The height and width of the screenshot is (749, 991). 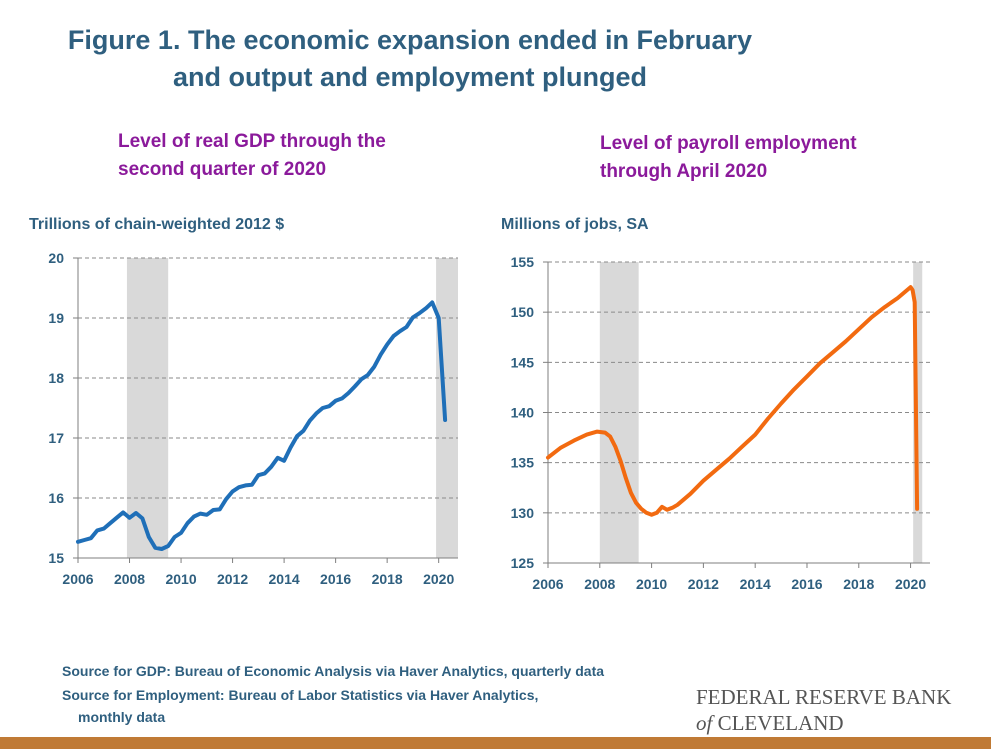 I want to click on gdp-x-tick-label: 2020, so click(x=438, y=579).